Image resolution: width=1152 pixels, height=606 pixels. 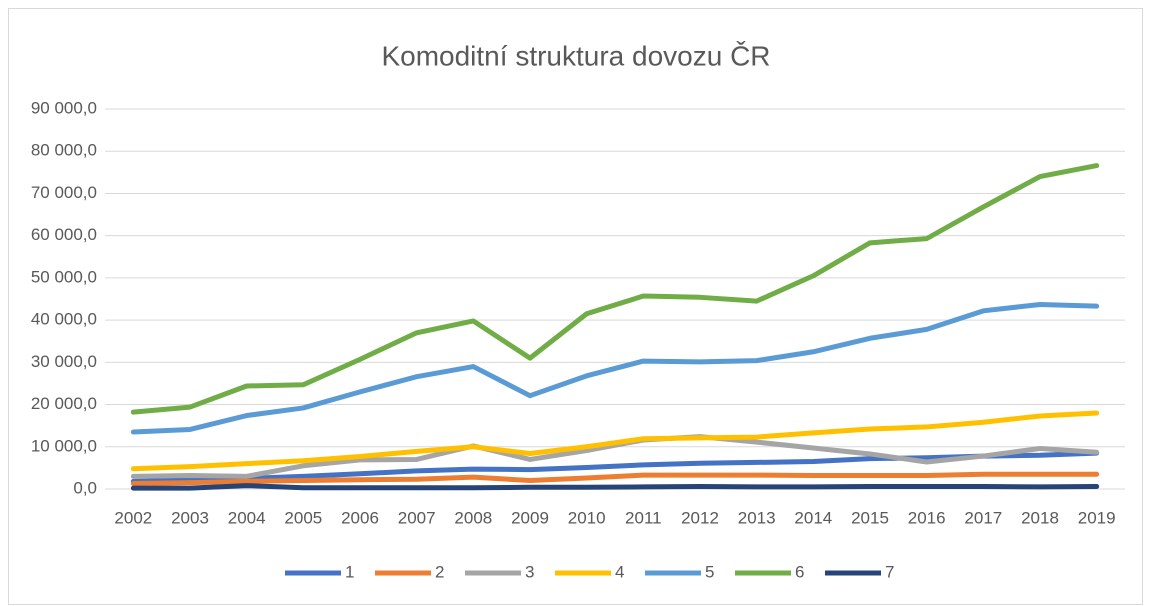 What do you see at coordinates (889, 571) in the screenshot?
I see `legend-label: 7` at bounding box center [889, 571].